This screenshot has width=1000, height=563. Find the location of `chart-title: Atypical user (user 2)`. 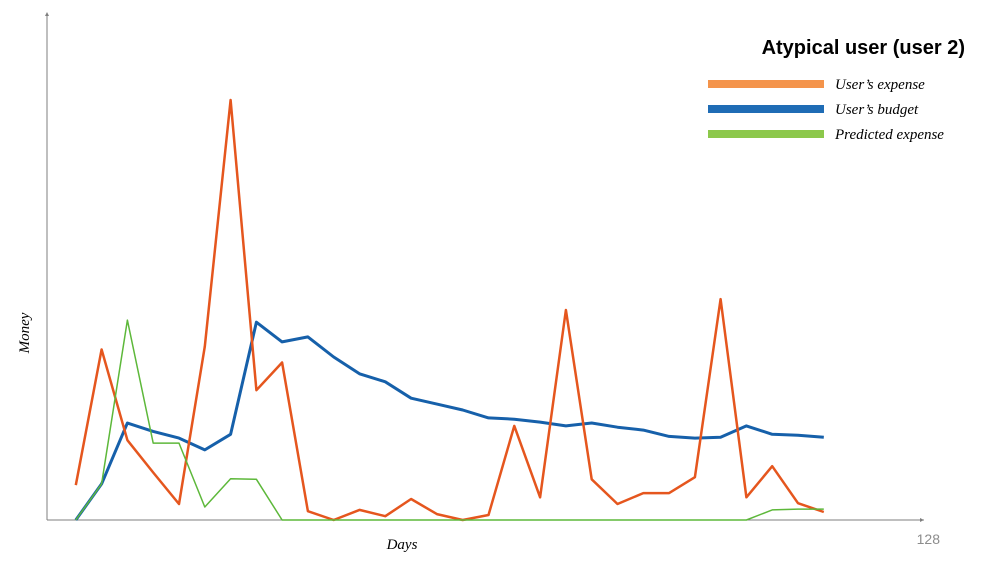

chart-title: Atypical user (user 2) is located at coordinates (863, 48).